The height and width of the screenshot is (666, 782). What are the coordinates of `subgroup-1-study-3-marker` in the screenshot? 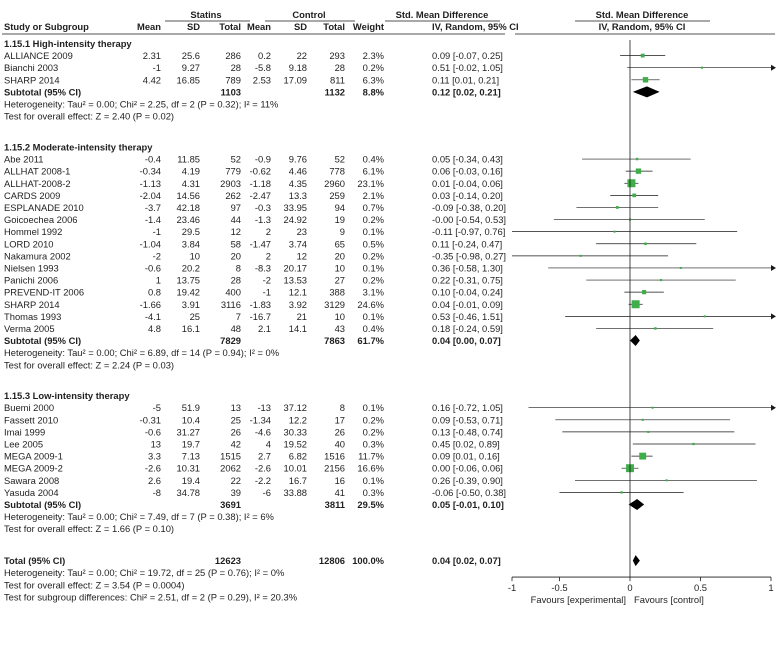 It's located at (645, 80).